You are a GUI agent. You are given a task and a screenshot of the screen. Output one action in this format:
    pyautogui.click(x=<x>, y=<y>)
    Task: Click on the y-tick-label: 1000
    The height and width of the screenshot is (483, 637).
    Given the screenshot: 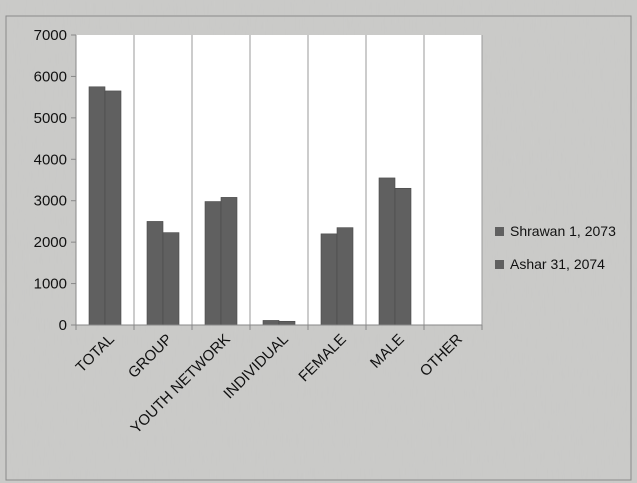 What is the action you would take?
    pyautogui.click(x=50, y=284)
    